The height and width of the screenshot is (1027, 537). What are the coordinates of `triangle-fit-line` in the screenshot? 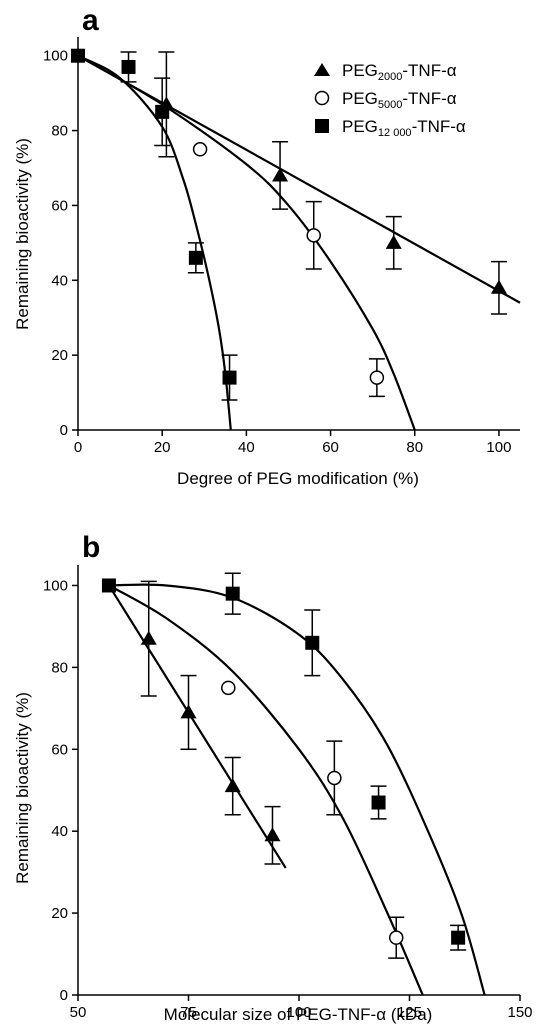 It's located at (197, 726).